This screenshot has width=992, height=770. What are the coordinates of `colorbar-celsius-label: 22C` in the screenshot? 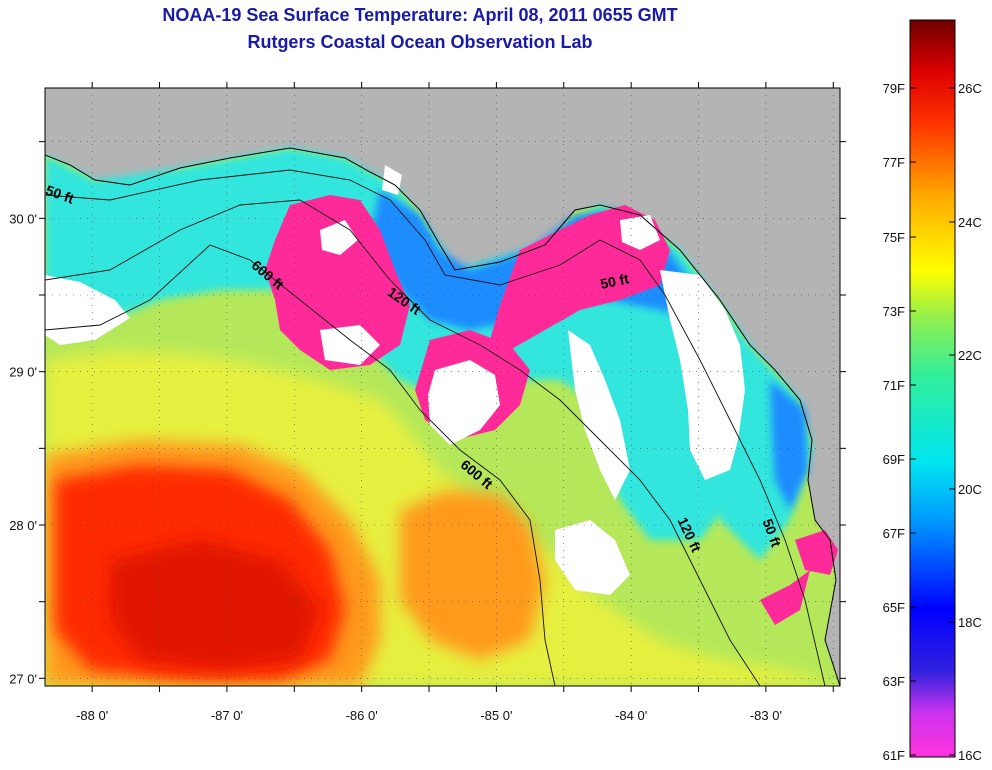 It's located at (970, 355).